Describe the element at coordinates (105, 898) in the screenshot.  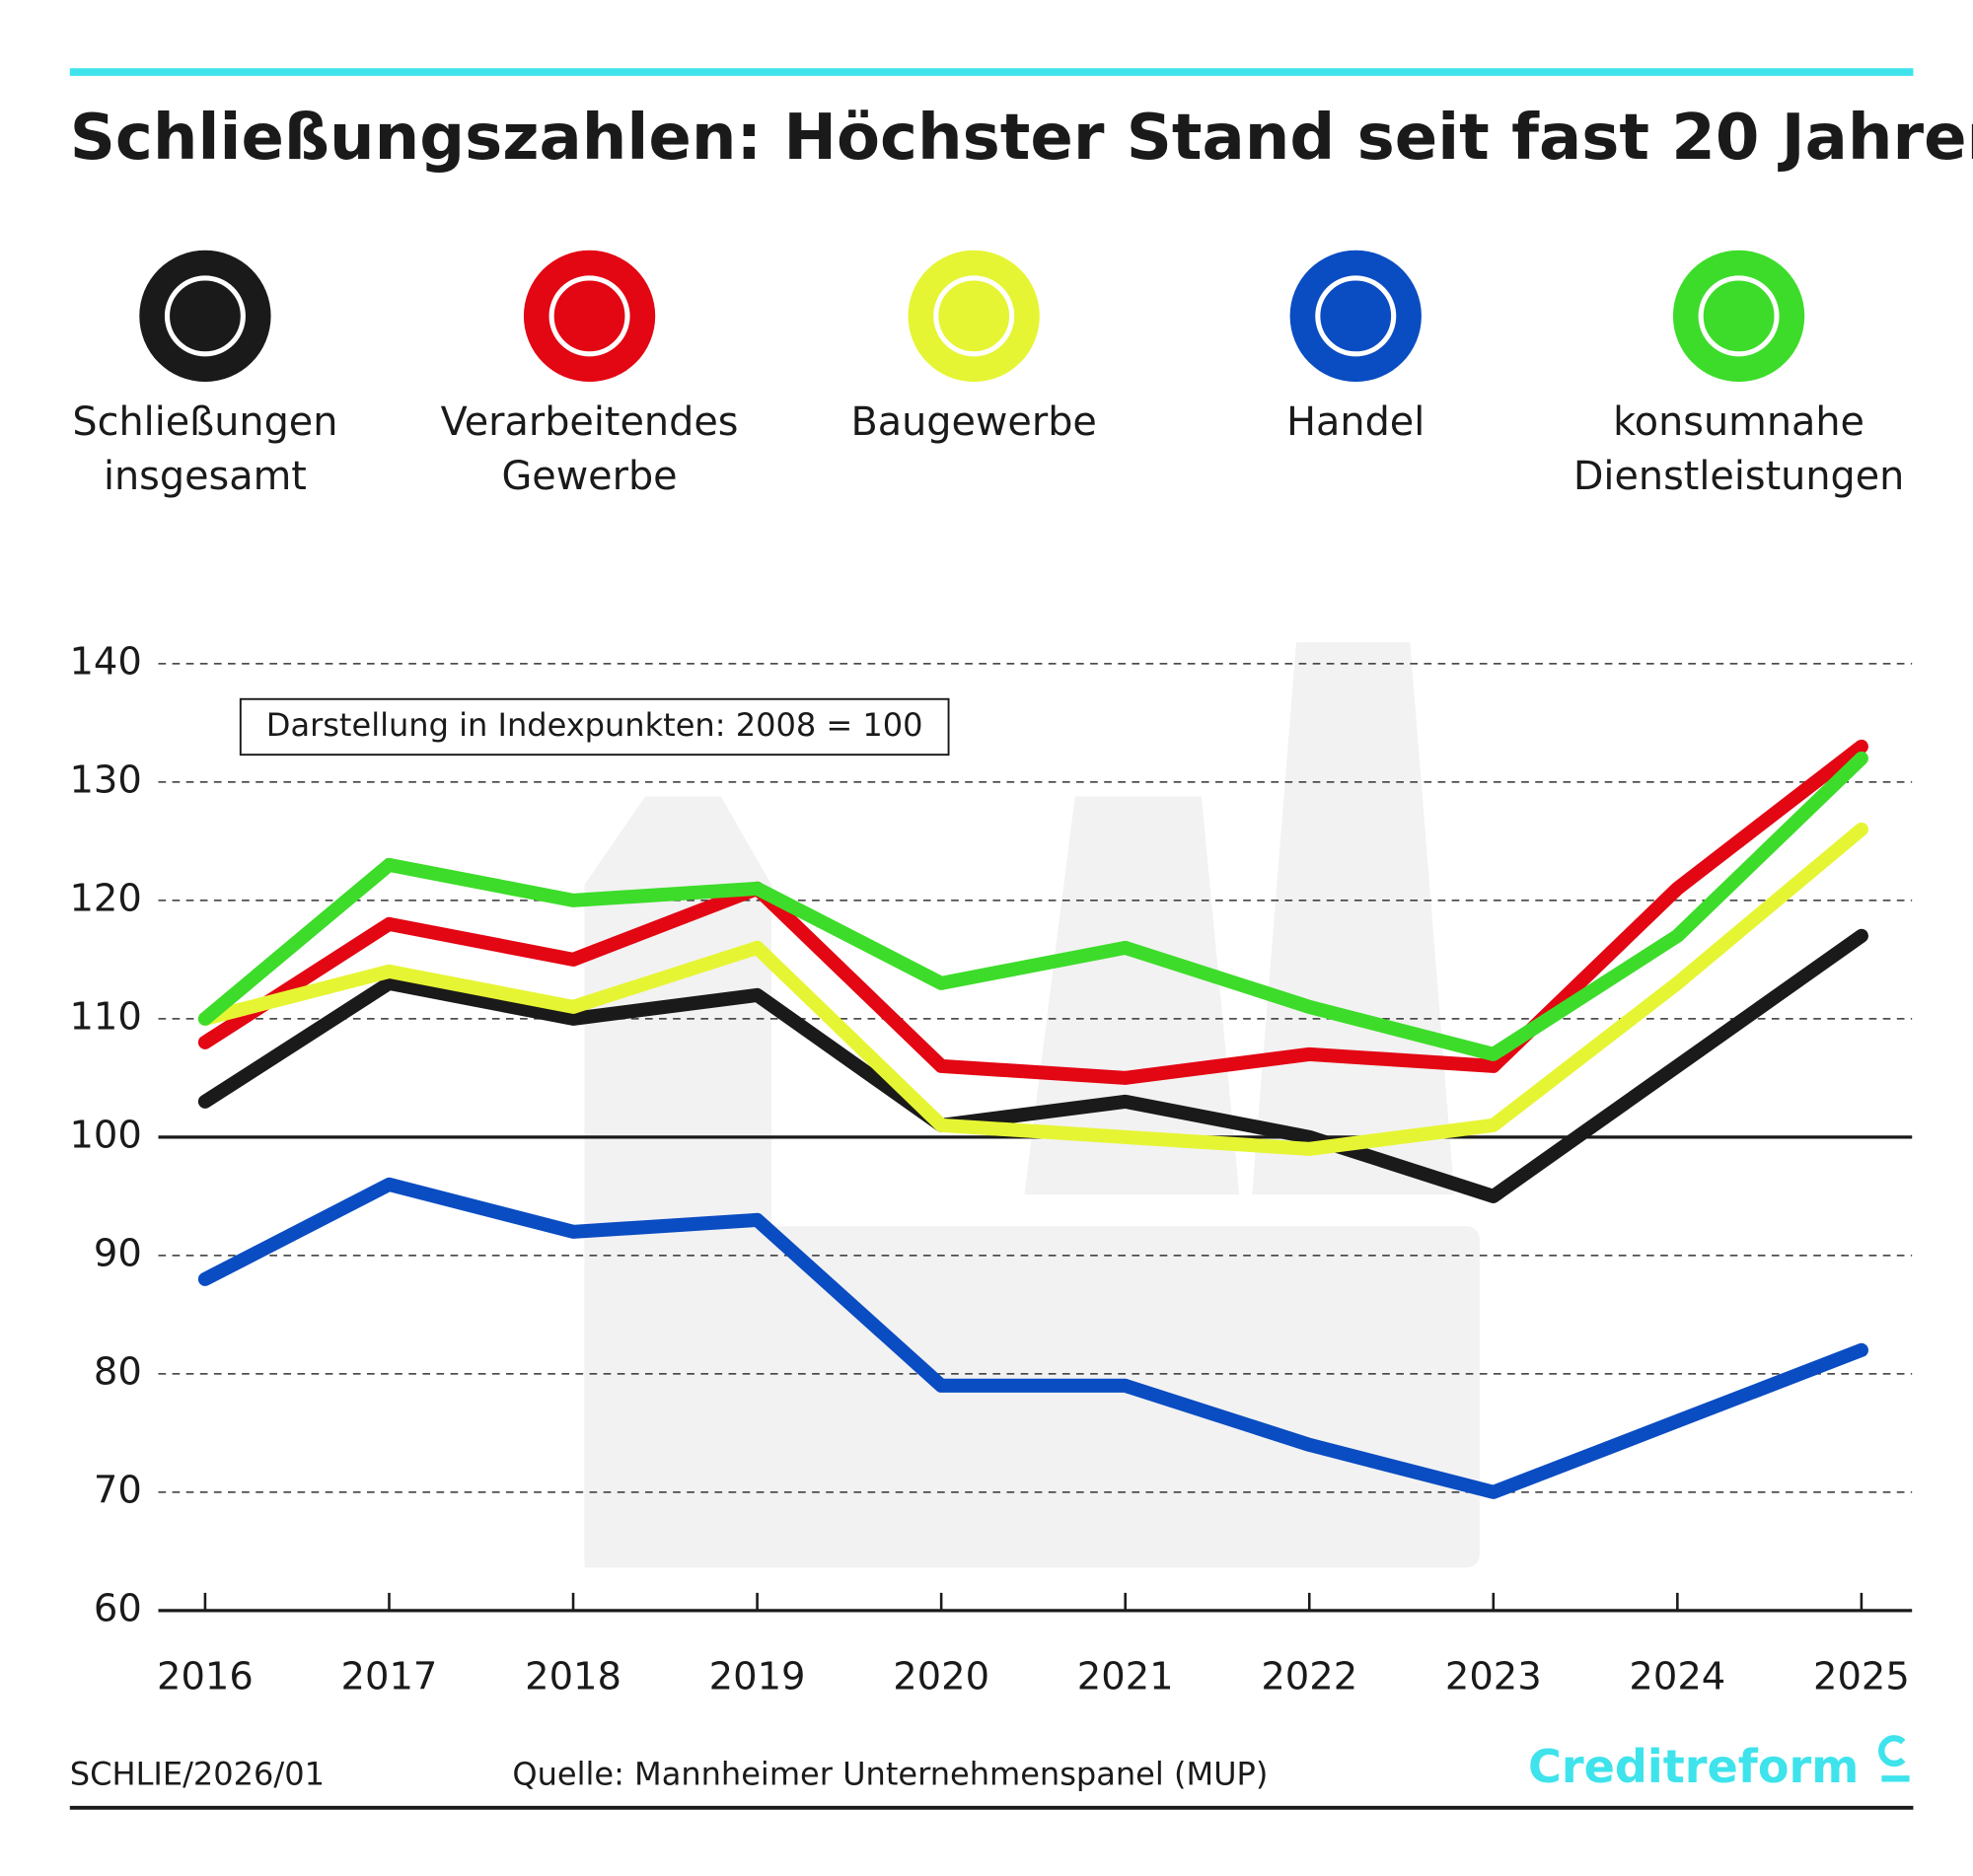
I see `y-tick-label: 120` at that location.